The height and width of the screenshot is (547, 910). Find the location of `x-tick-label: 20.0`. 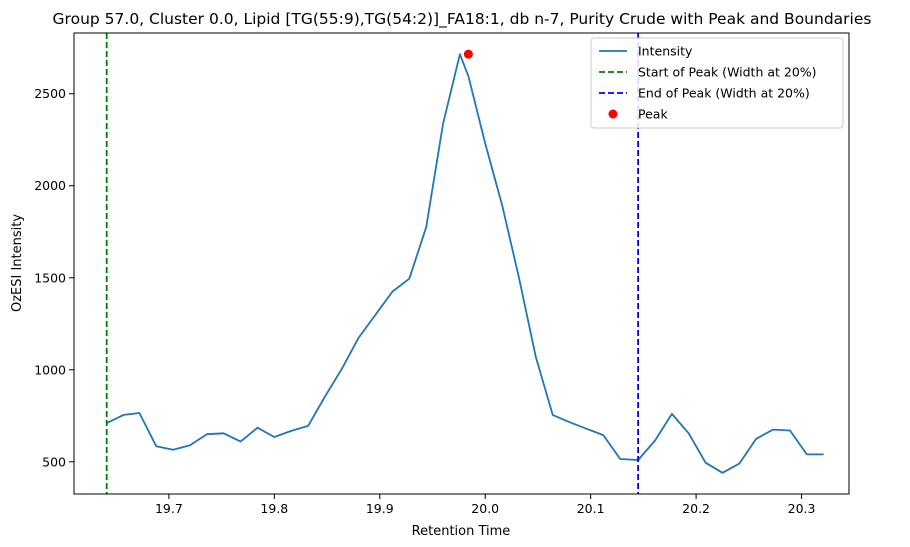

x-tick-label: 20.0 is located at coordinates (485, 508).